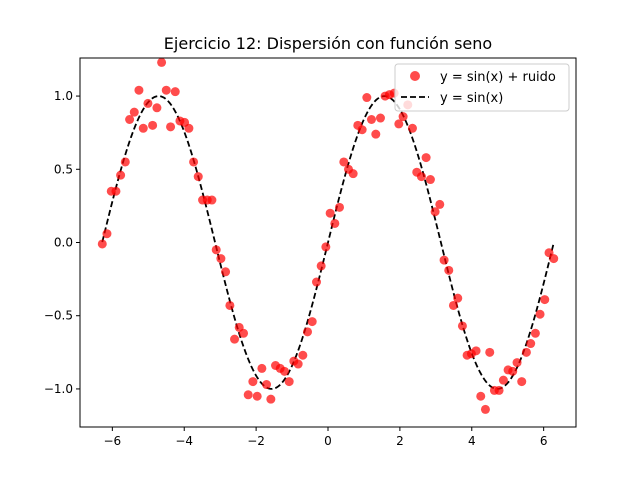  I want to click on legend-label-scatter: y = sin(x) + ruido, so click(498, 77).